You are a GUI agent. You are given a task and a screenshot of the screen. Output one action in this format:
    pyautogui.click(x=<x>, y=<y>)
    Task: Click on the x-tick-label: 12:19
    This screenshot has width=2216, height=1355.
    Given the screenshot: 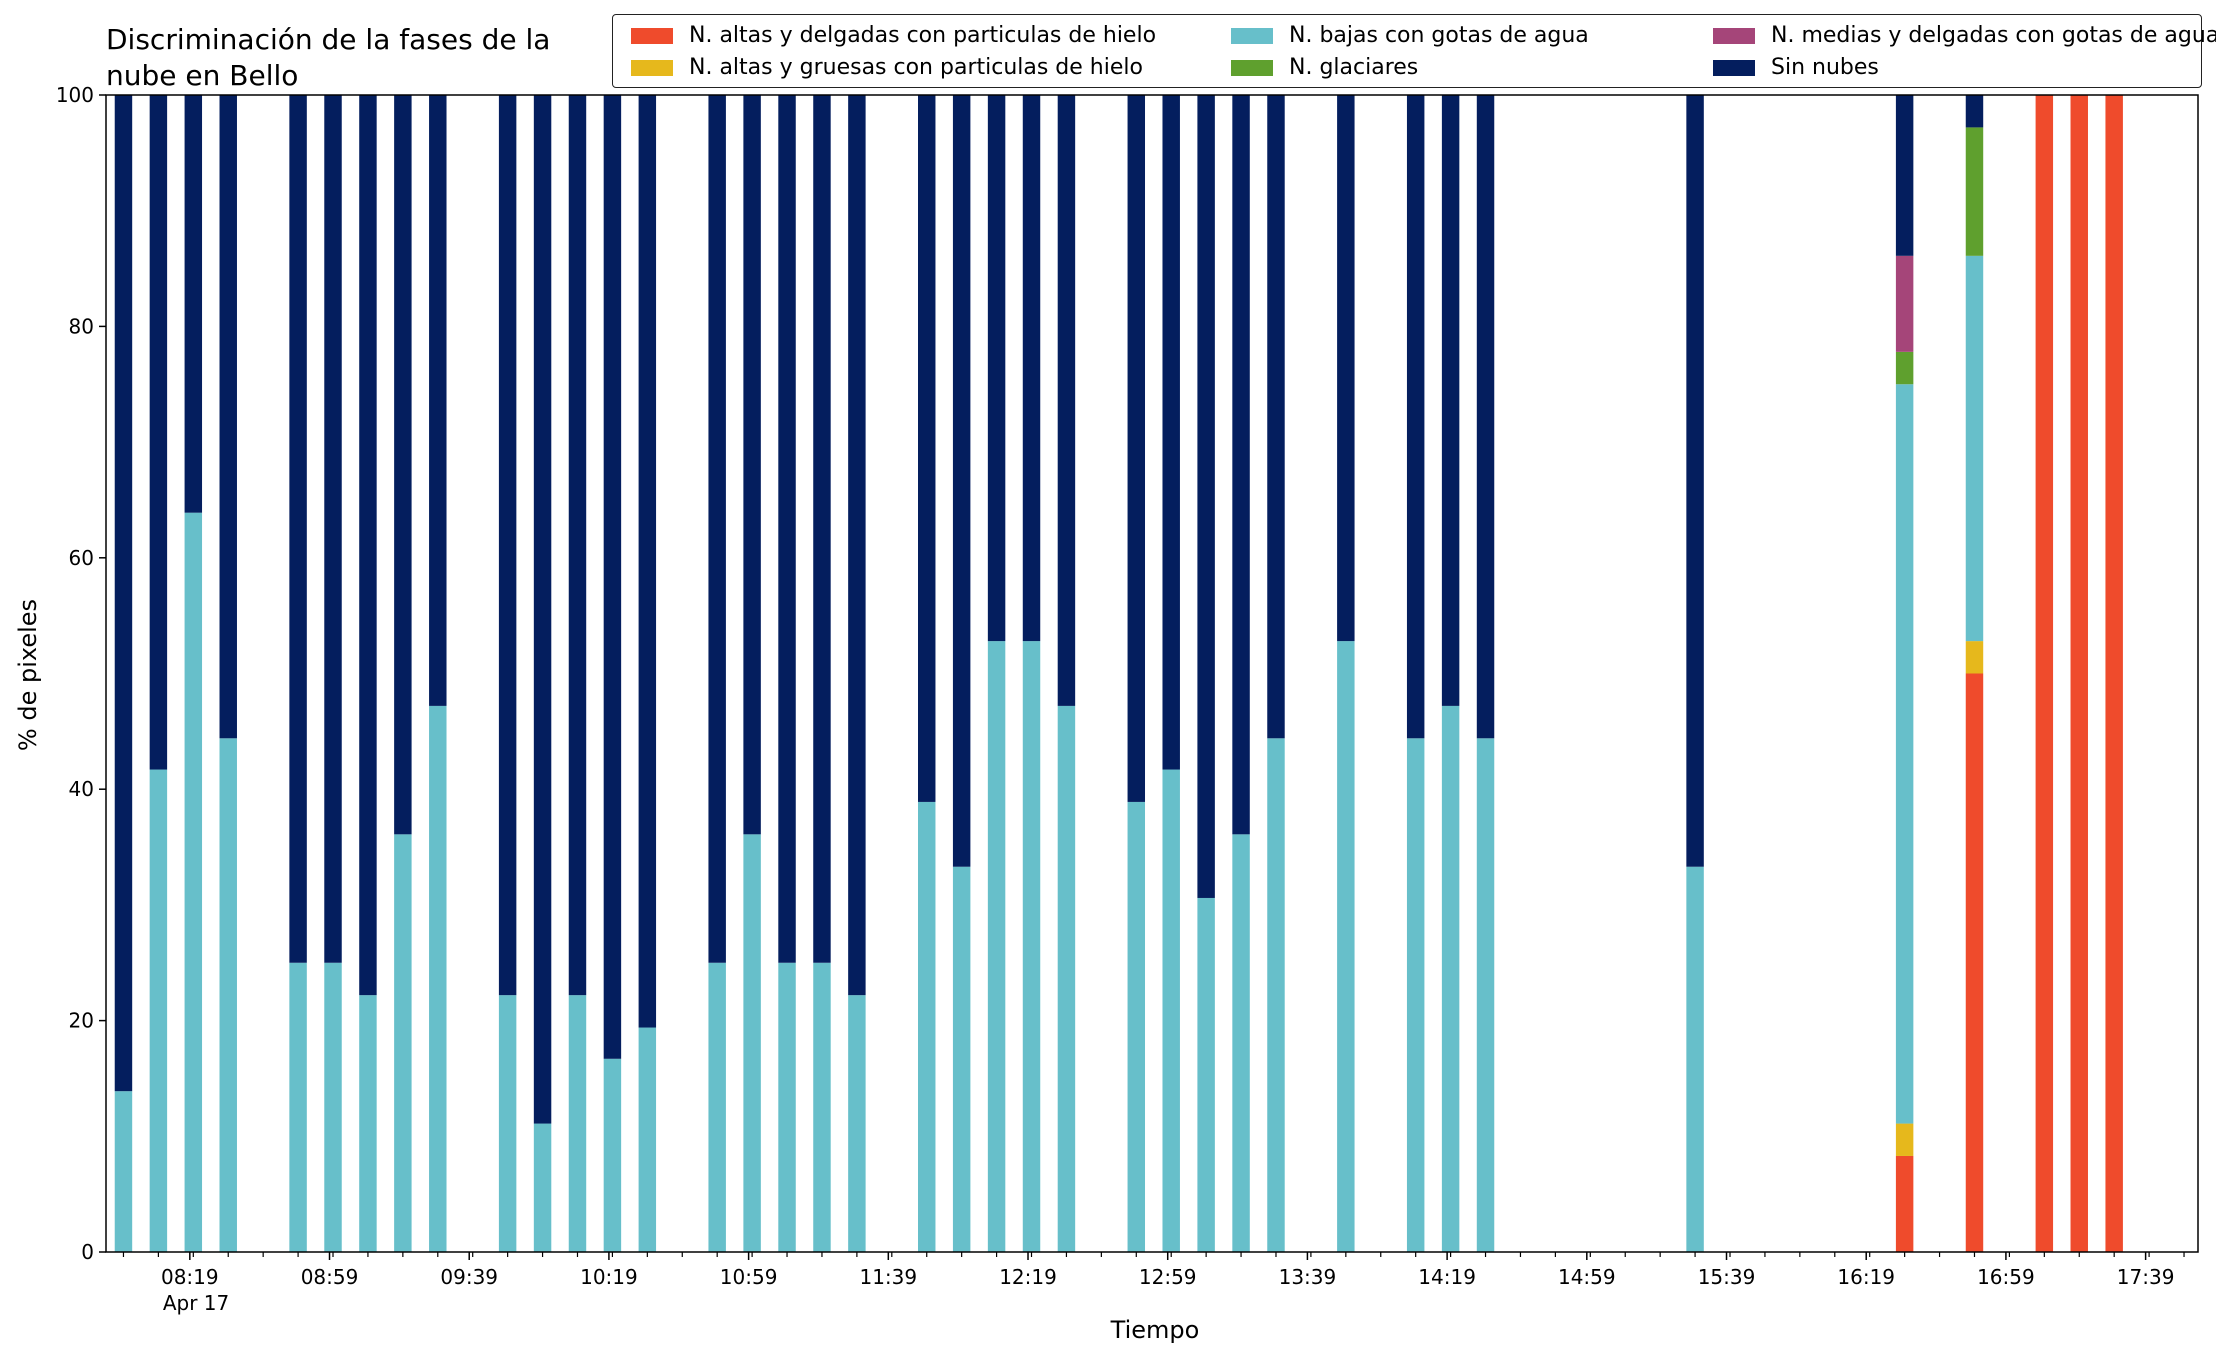 What is the action you would take?
    pyautogui.click(x=1028, y=1277)
    